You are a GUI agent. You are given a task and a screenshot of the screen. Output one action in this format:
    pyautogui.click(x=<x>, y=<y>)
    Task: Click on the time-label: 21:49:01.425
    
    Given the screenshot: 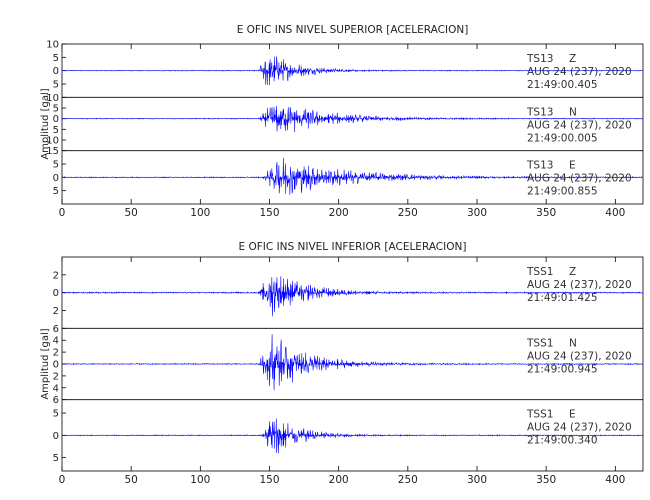 What is the action you would take?
    pyautogui.click(x=562, y=298)
    